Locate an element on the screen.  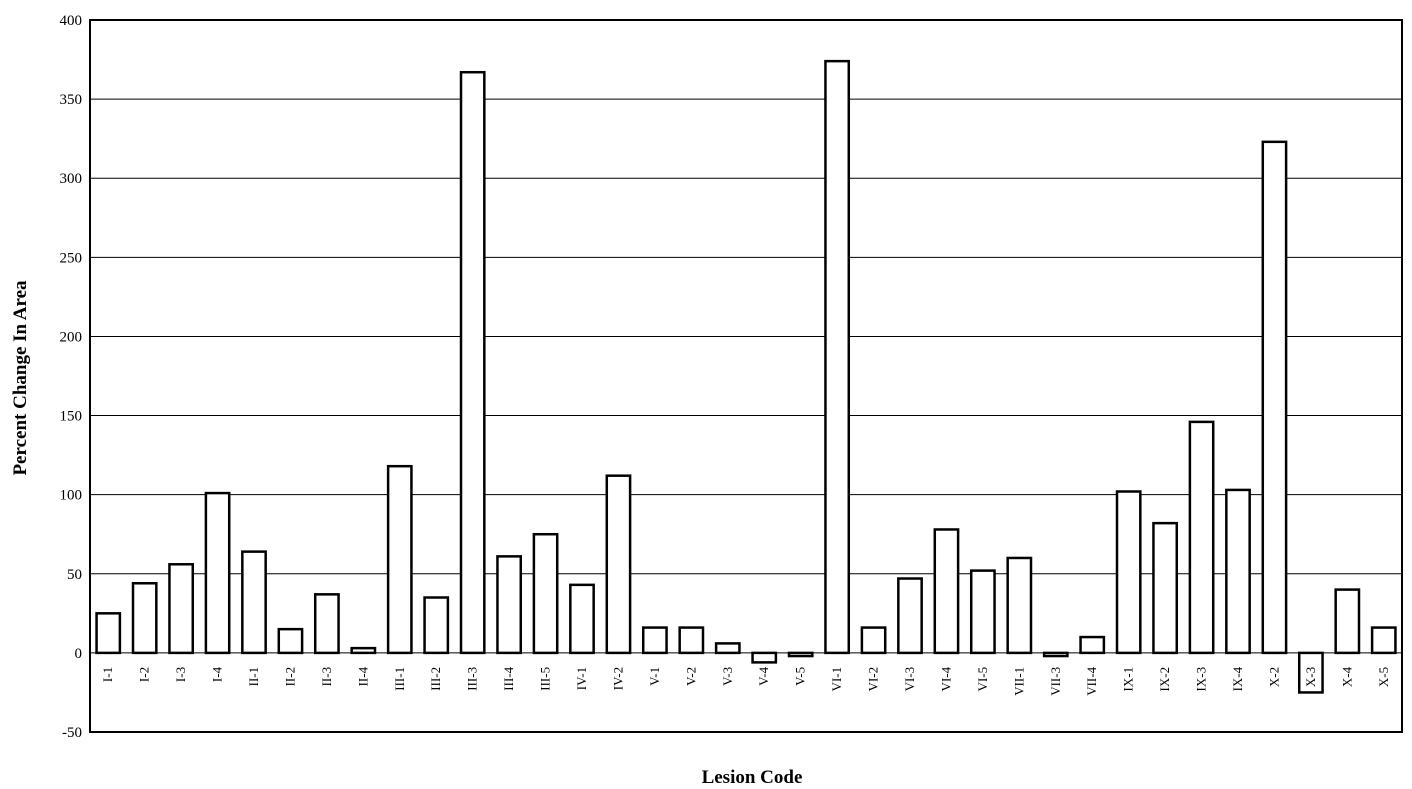
x-tick-label: VII-4 is located at coordinates (1091, 680).